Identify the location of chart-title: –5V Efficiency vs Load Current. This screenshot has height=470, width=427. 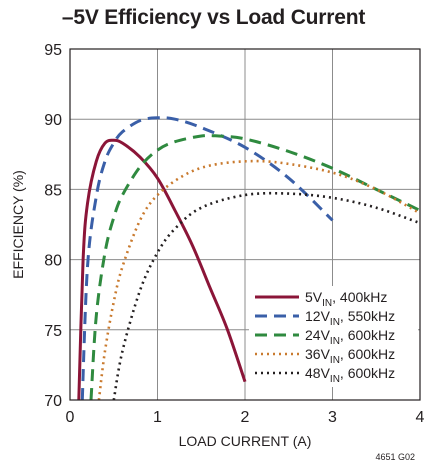
(213, 17).